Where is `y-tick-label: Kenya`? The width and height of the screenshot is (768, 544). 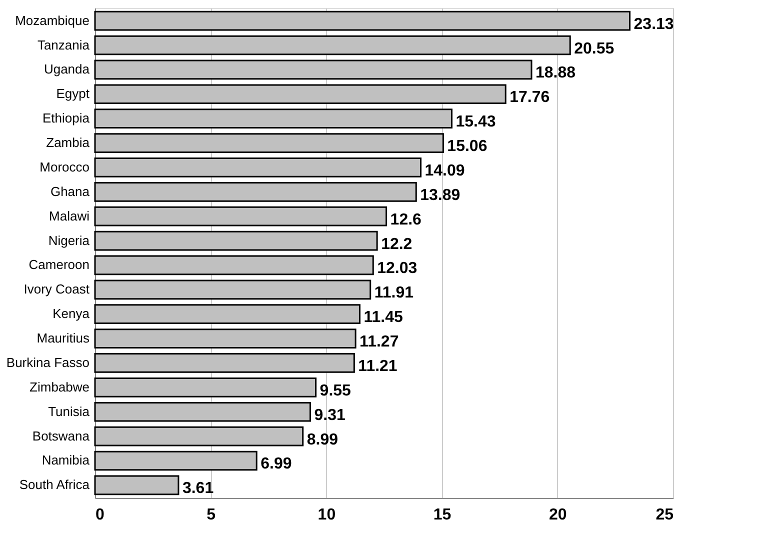 y-tick-label: Kenya is located at coordinates (71, 314).